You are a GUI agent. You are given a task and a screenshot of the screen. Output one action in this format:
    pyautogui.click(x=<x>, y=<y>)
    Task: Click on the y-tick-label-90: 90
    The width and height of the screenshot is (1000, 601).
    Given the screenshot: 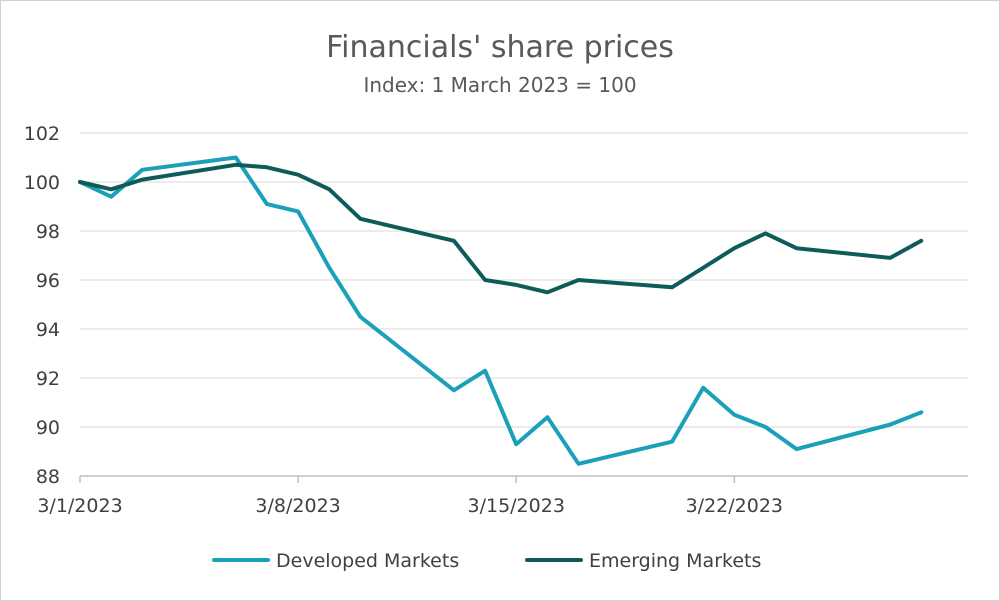 What is the action you would take?
    pyautogui.click(x=48, y=428)
    